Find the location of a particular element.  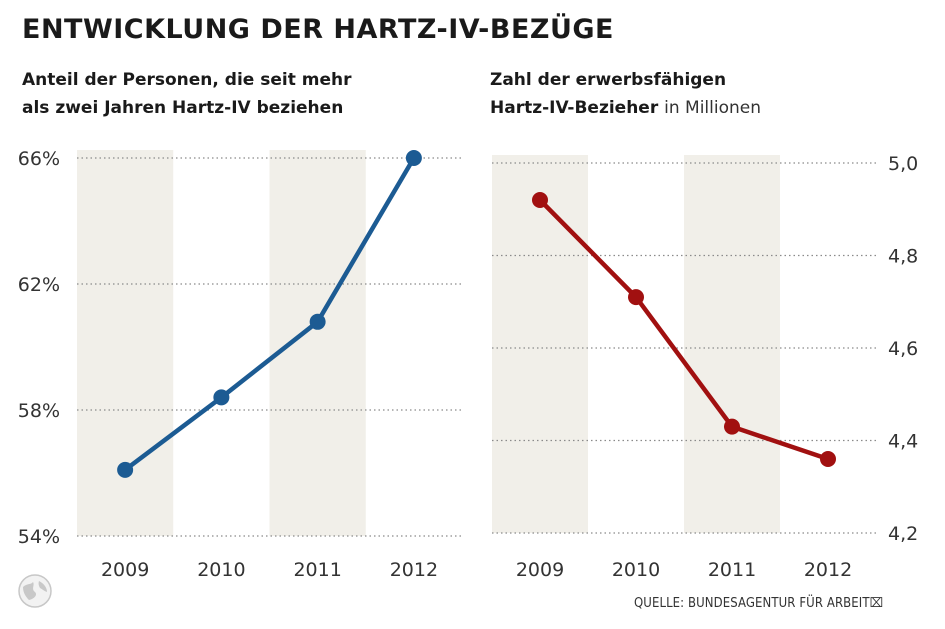

right-subtitle-line-1: Zahl der erwerbsfähigen is located at coordinates (608, 80).